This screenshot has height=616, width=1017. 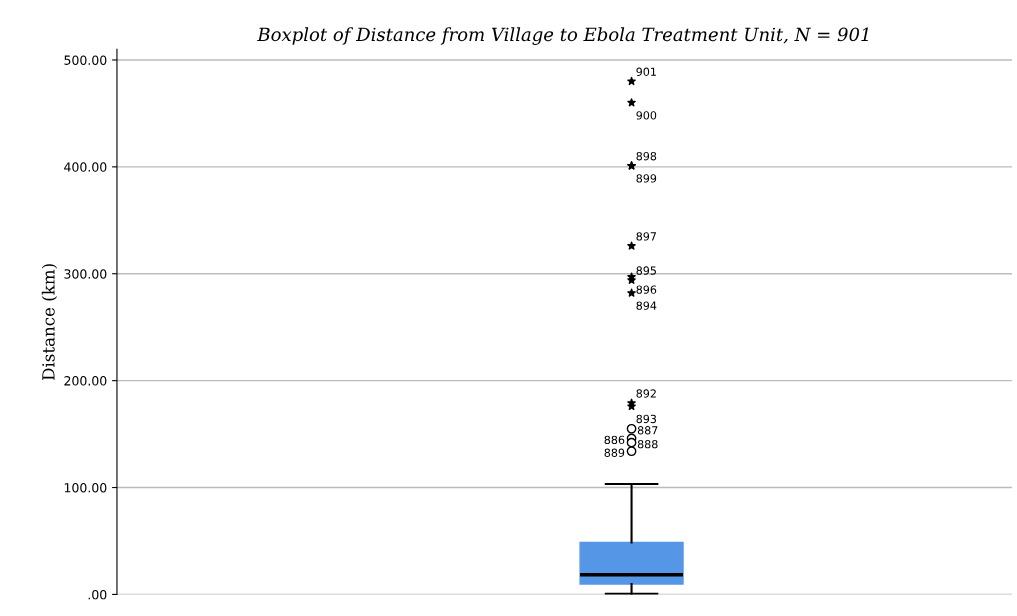 What do you see at coordinates (85, 381) in the screenshot?
I see `y-tick-label: 200.00` at bounding box center [85, 381].